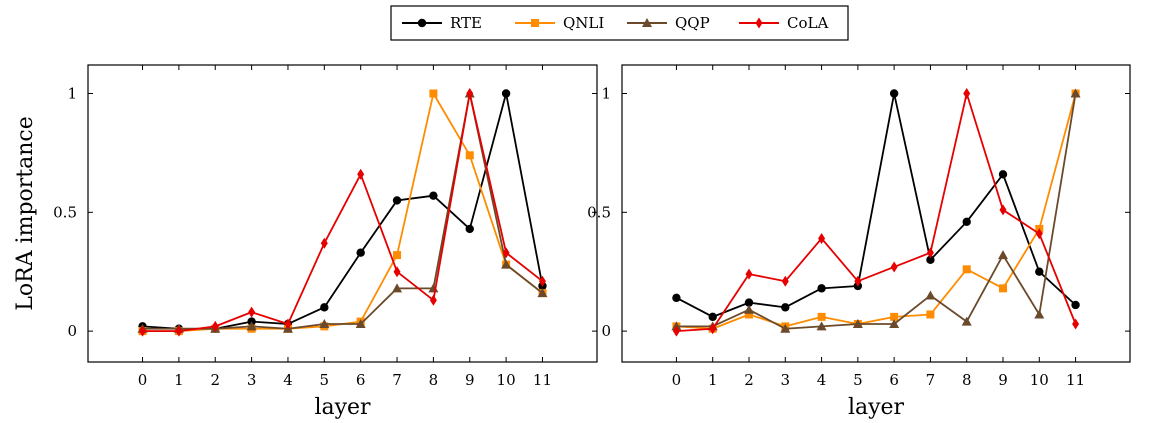 Image resolution: width=1152 pixels, height=423 pixels. I want to click on x-tick-label: 7, so click(931, 380).